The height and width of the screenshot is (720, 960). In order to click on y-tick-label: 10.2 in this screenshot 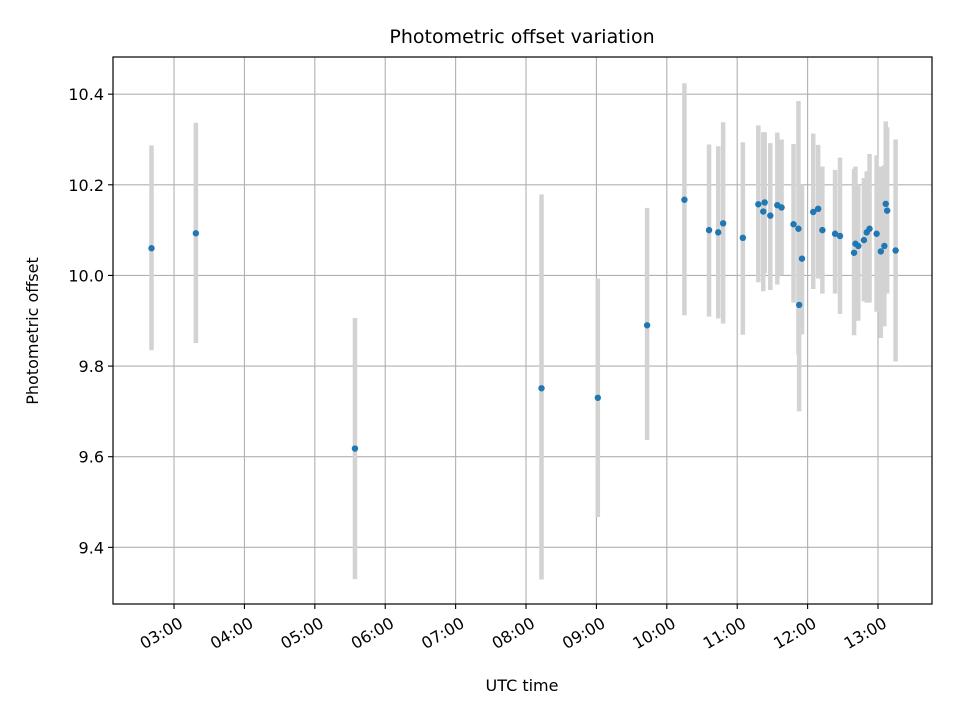, I will do `click(86, 185)`.